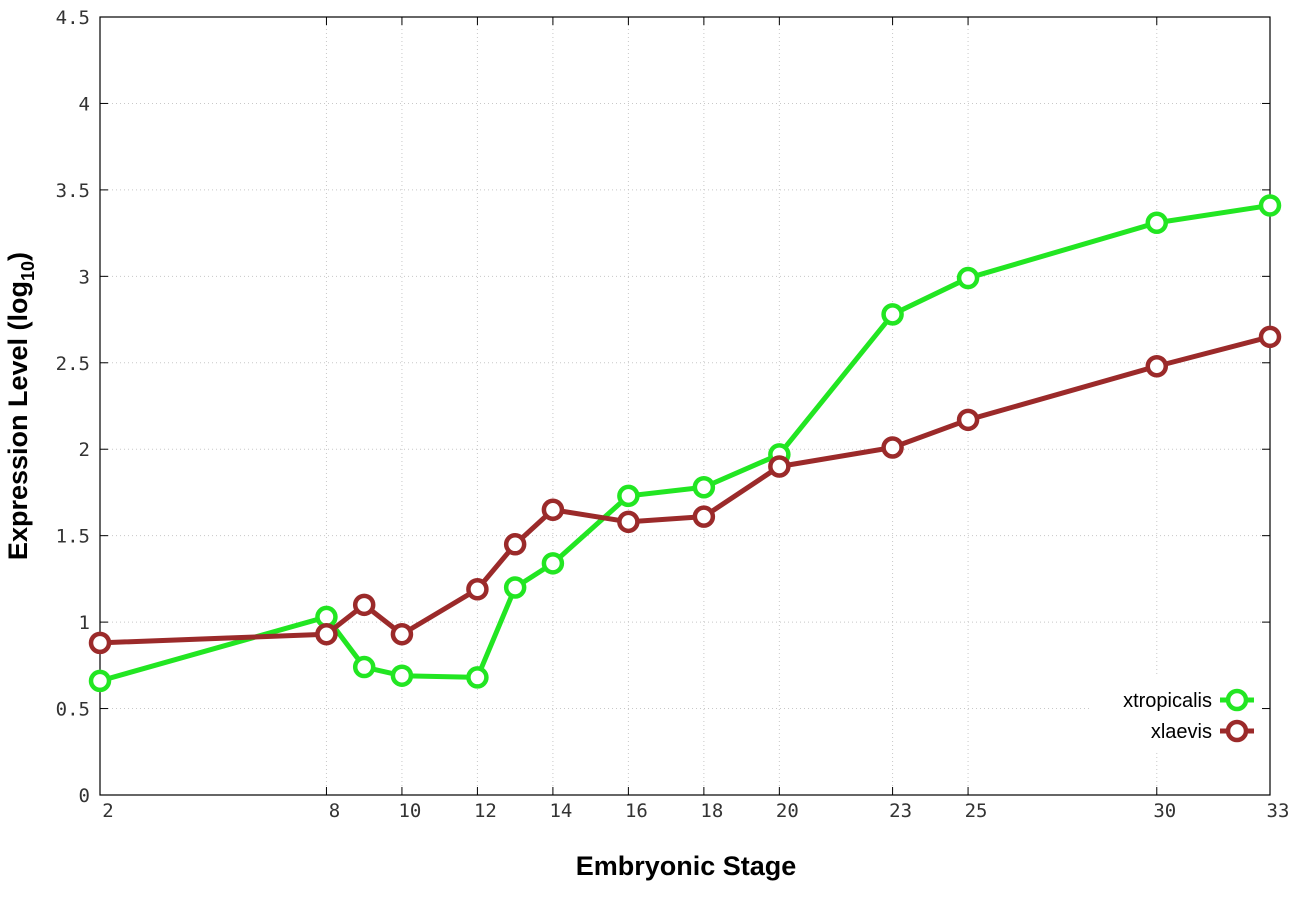 The image size is (1296, 907). What do you see at coordinates (73, 18) in the screenshot?
I see `y-tick-label: 4.5` at bounding box center [73, 18].